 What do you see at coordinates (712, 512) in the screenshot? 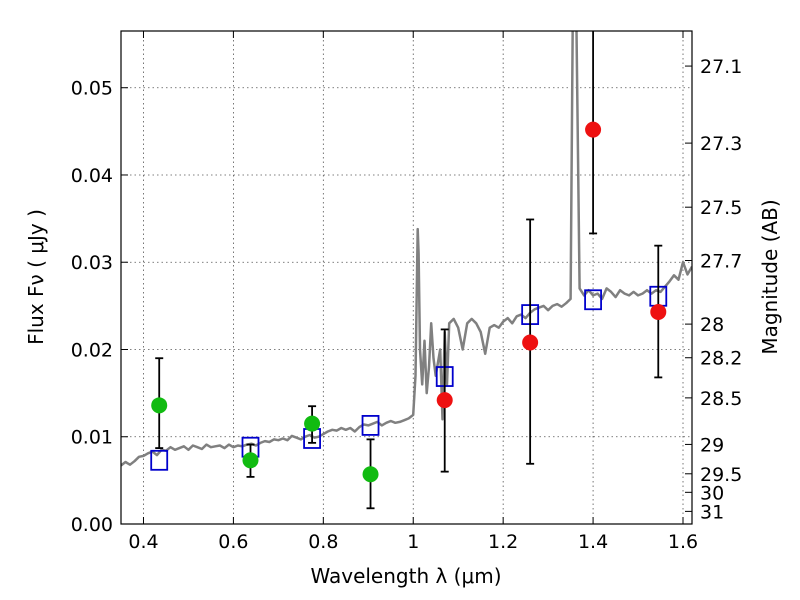
I see `right-tick-label: 31` at bounding box center [712, 512].